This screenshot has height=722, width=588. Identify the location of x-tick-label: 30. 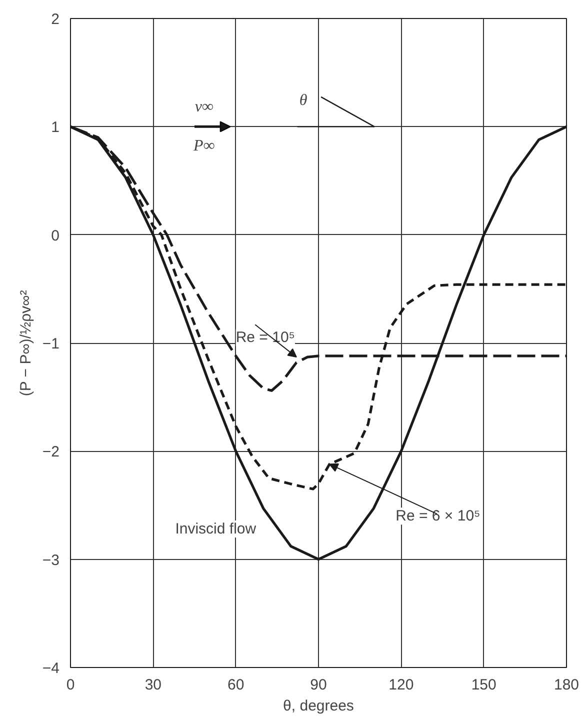
(153, 685).